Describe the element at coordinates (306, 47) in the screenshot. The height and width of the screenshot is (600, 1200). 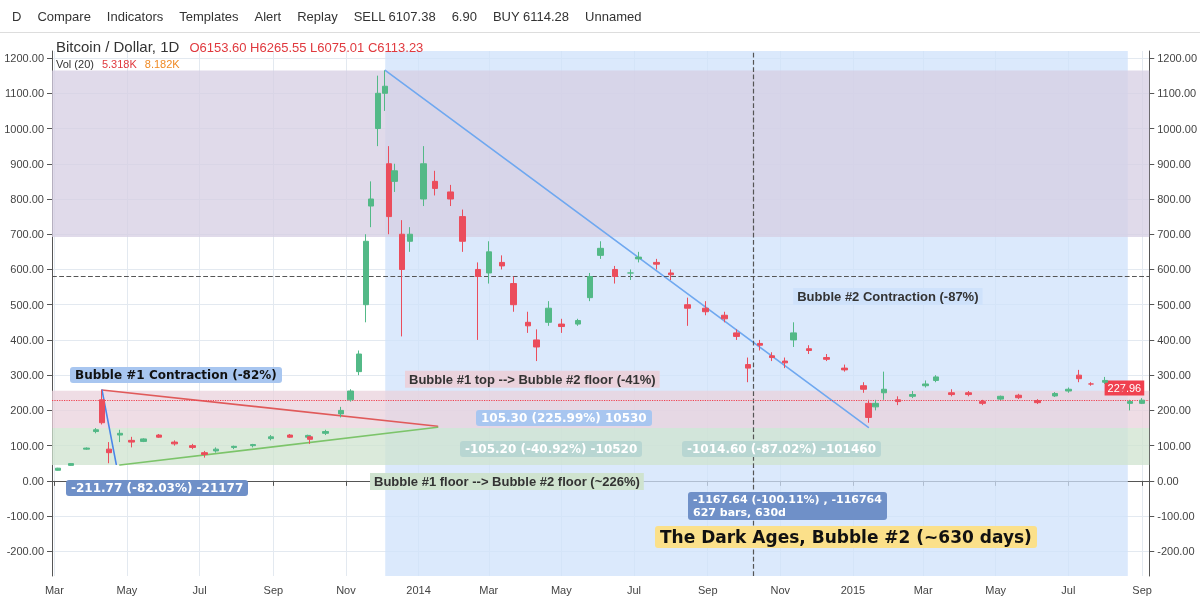
I see `chart-subtitle: O6153.60 H6265.55 L6075.01 C6113.23` at that location.